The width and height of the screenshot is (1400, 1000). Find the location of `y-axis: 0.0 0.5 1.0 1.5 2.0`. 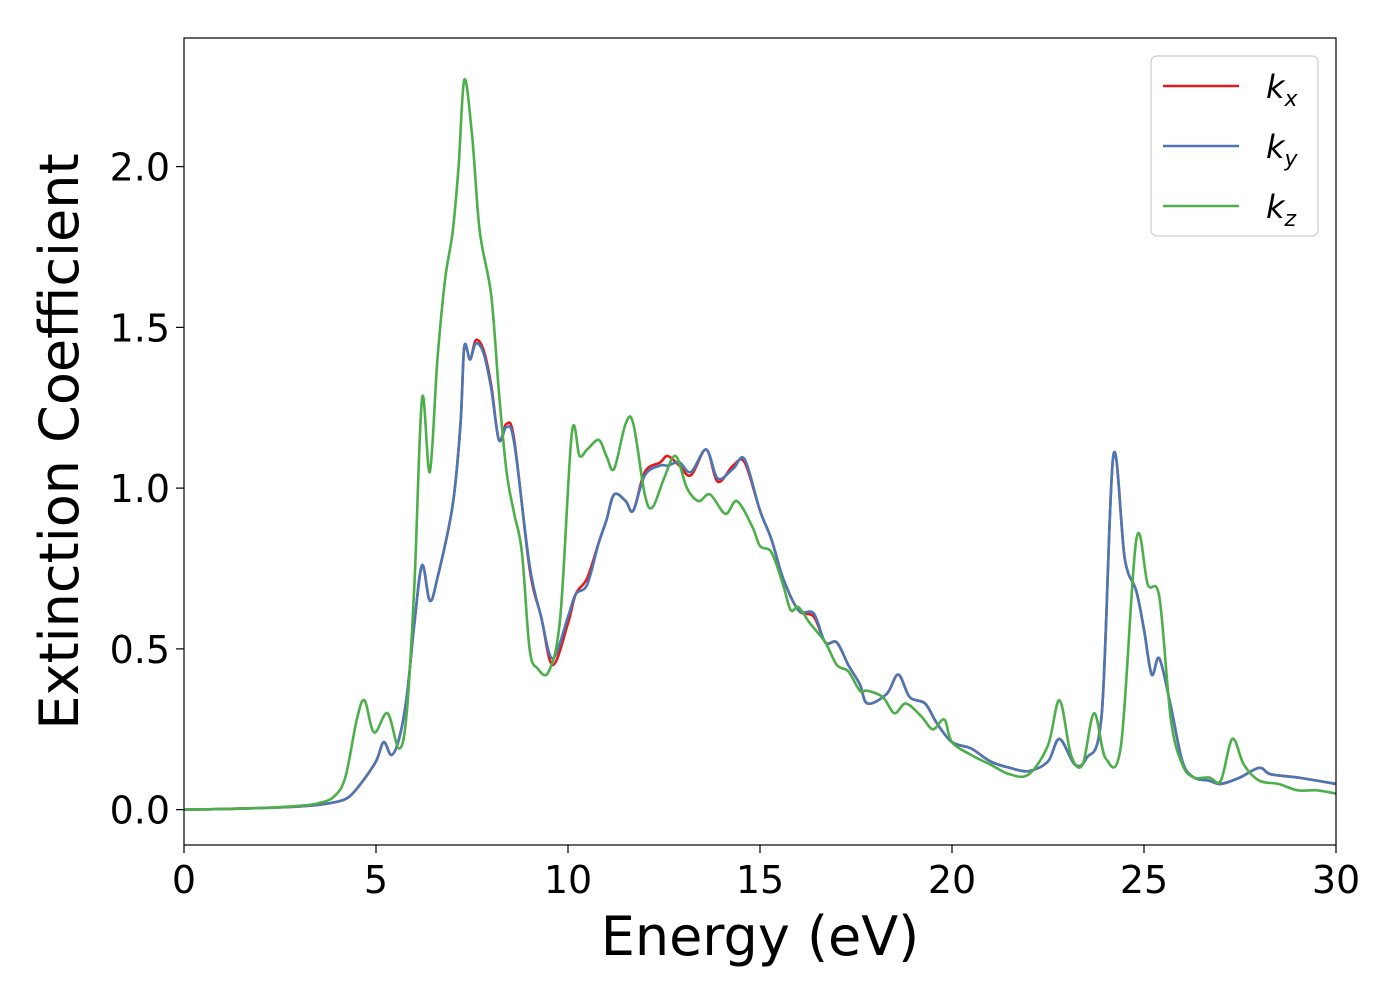

y-axis: 0.0 0.5 1.0 1.5 2.0 is located at coordinates (147, 489).